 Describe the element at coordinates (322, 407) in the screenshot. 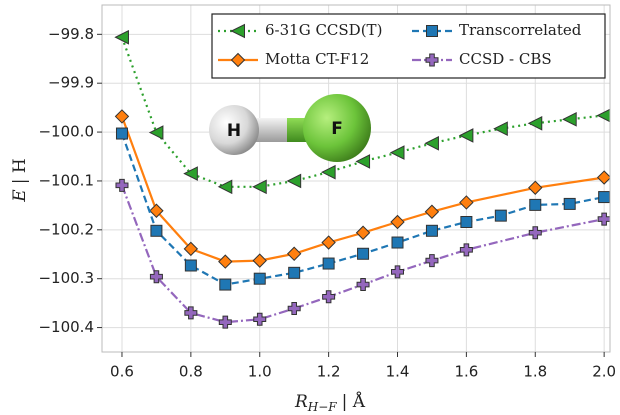

I see `x-label-sub: H−F` at that location.